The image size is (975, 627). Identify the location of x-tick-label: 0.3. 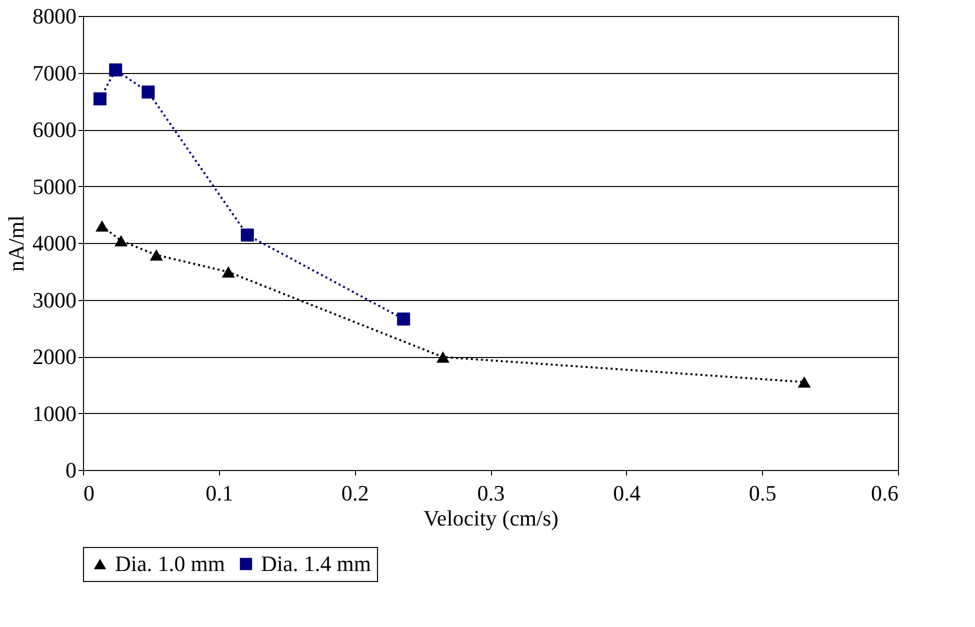
(491, 493).